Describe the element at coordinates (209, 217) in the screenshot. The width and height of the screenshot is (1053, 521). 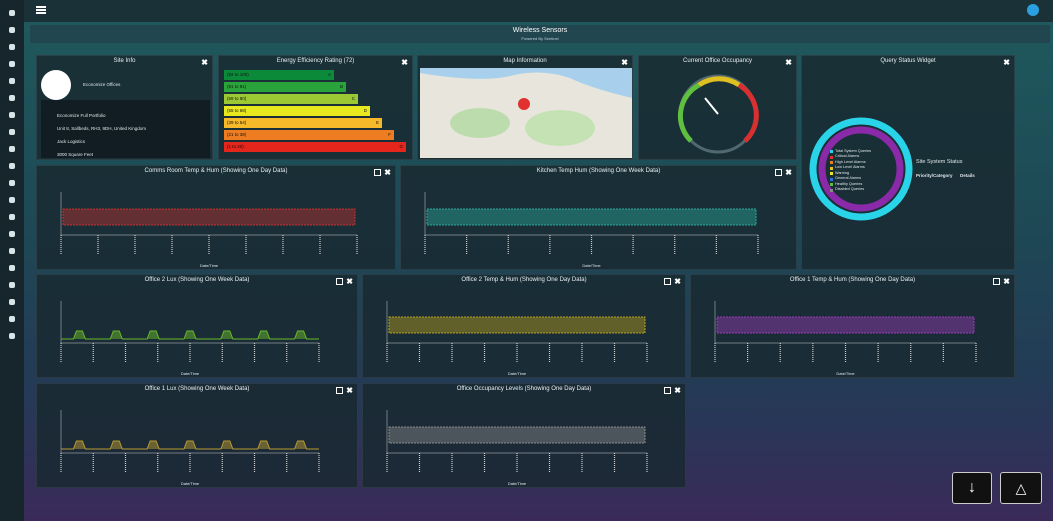
I see `data-band` at that location.